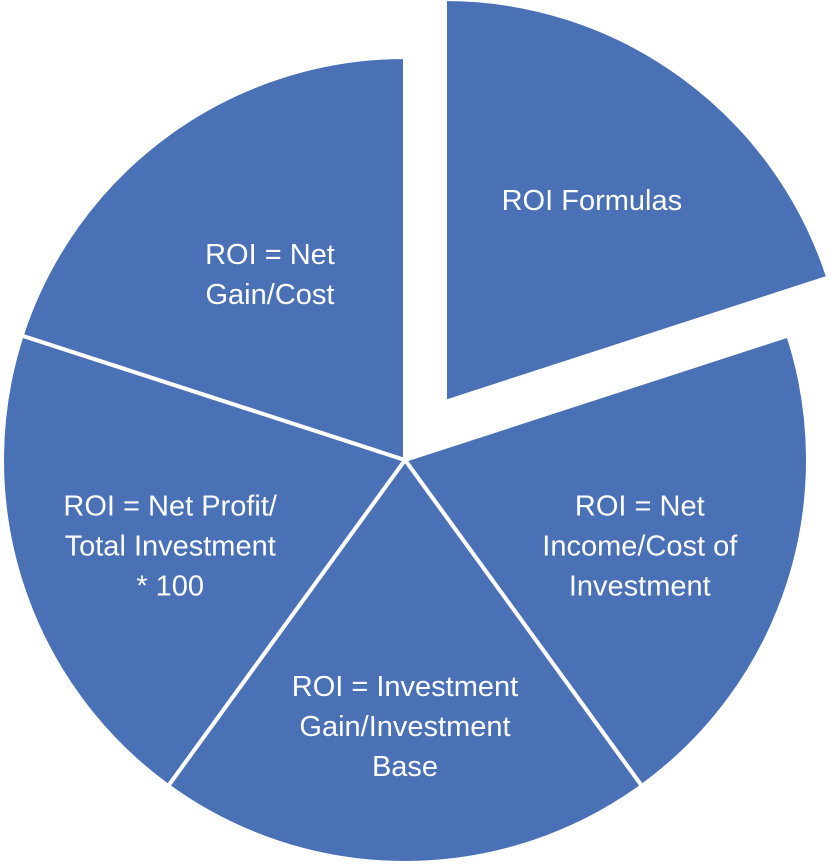 Image resolution: width=829 pixels, height=866 pixels. I want to click on pie-label-line: Total Investment, so click(170, 546).